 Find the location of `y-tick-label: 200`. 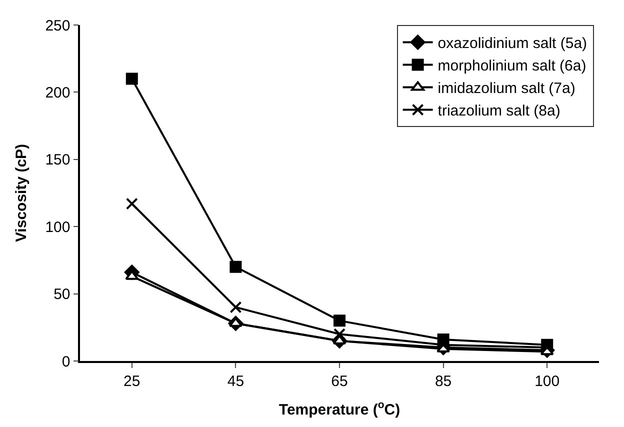

y-tick-label: 200 is located at coordinates (57, 93).